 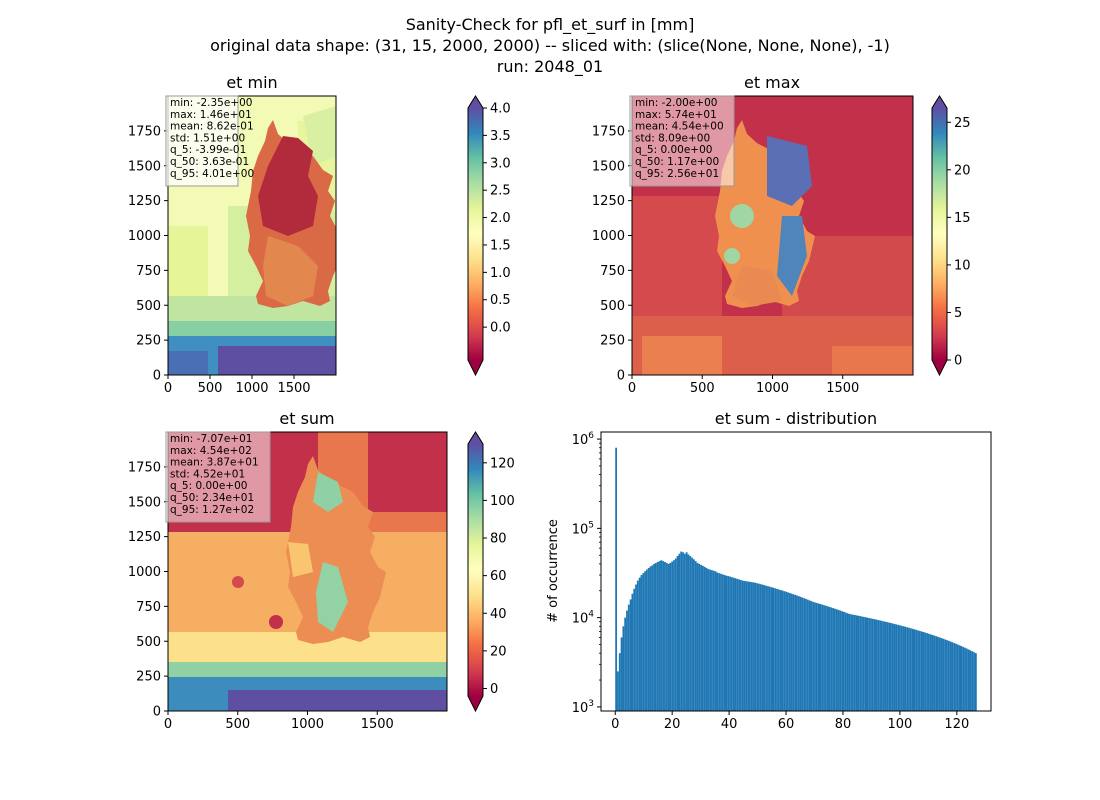 I want to click on x-tick-label: 40, so click(x=729, y=724).